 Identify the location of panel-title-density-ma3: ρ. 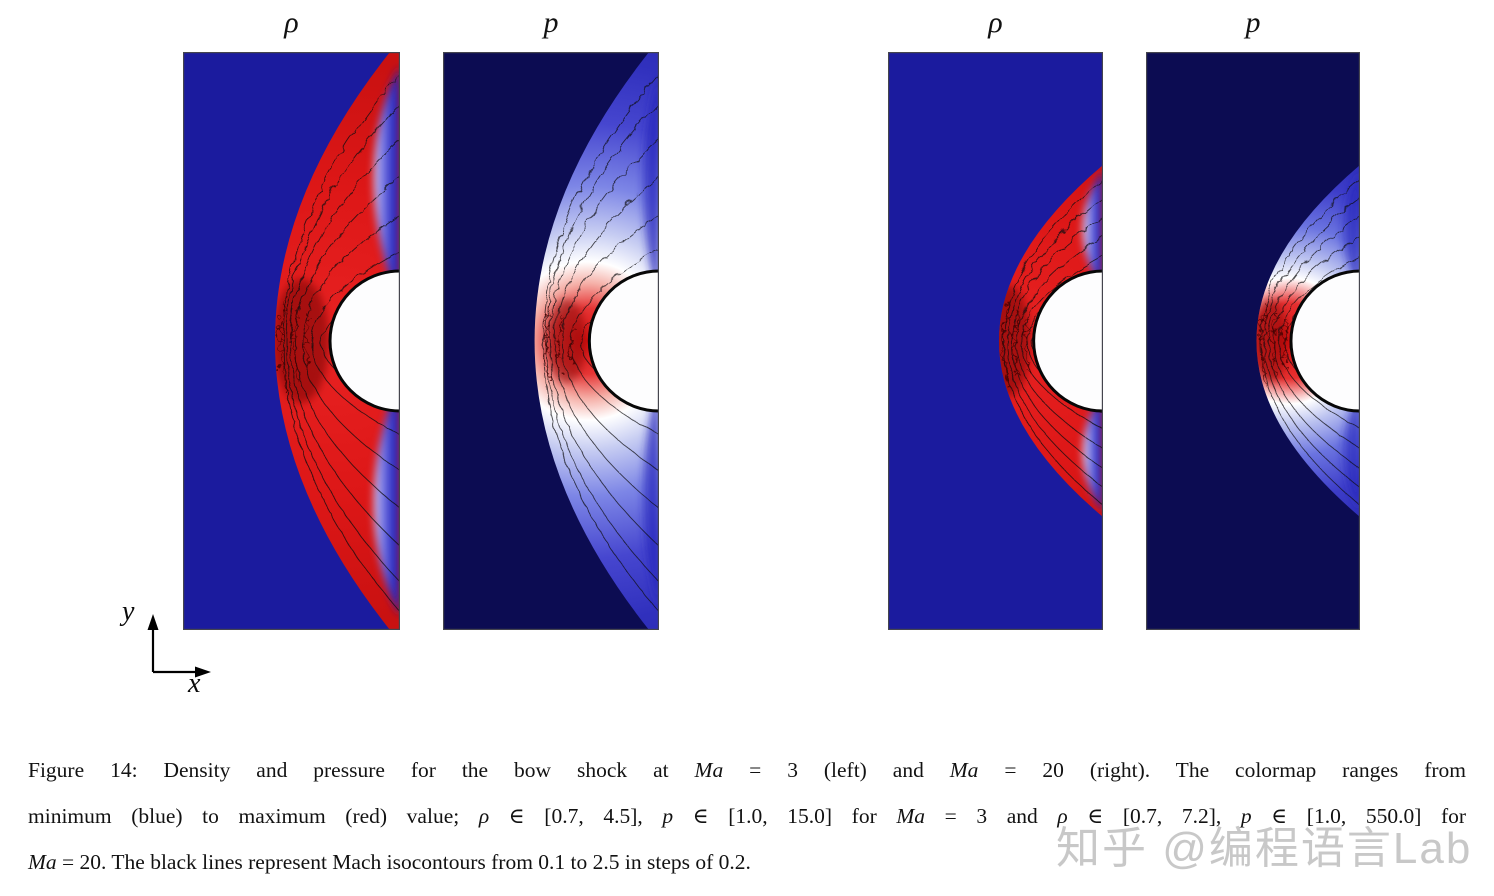
(291, 22).